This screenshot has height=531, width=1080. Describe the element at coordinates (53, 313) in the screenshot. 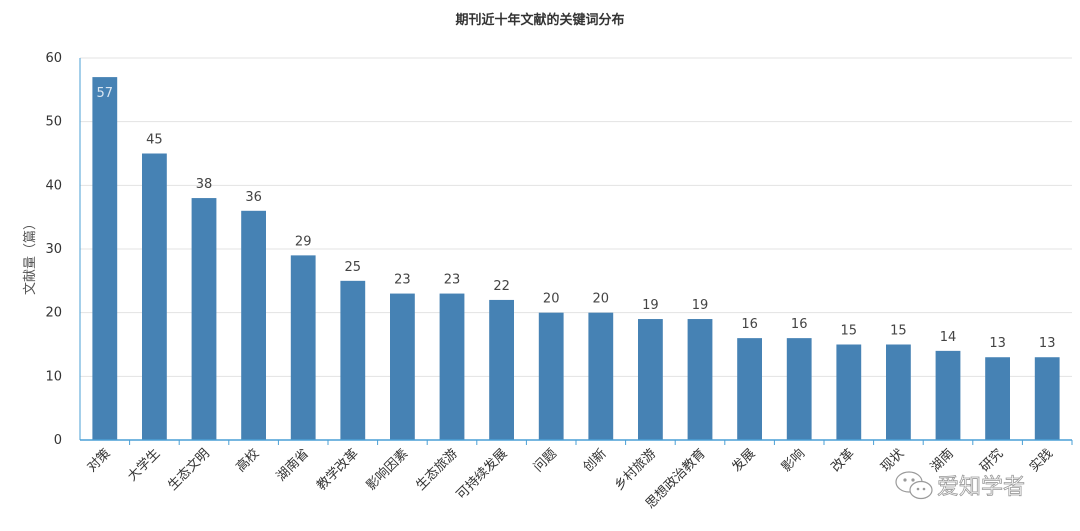

I see `y-tick-label: 20` at that location.